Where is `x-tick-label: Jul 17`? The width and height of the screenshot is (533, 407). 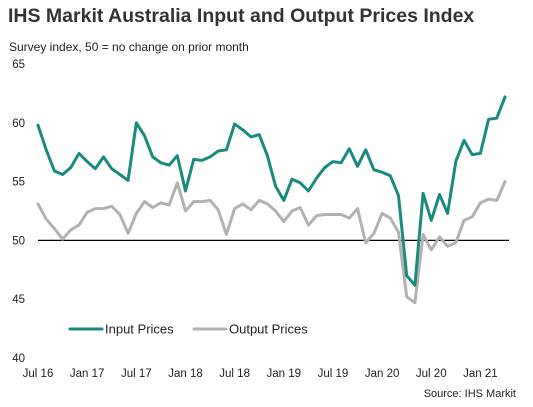
x-tick-label: Jul 17 is located at coordinates (136, 374).